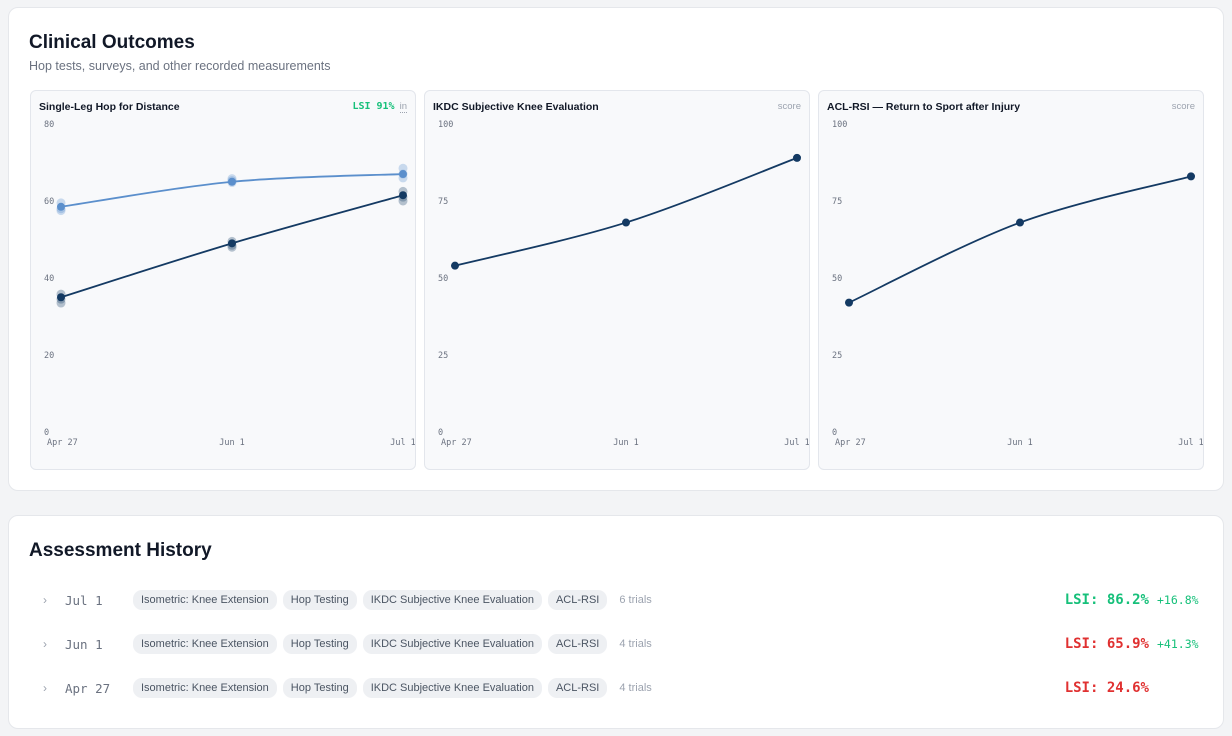  I want to click on row-lsi-value: LSI: 65.9%, so click(1106, 644).